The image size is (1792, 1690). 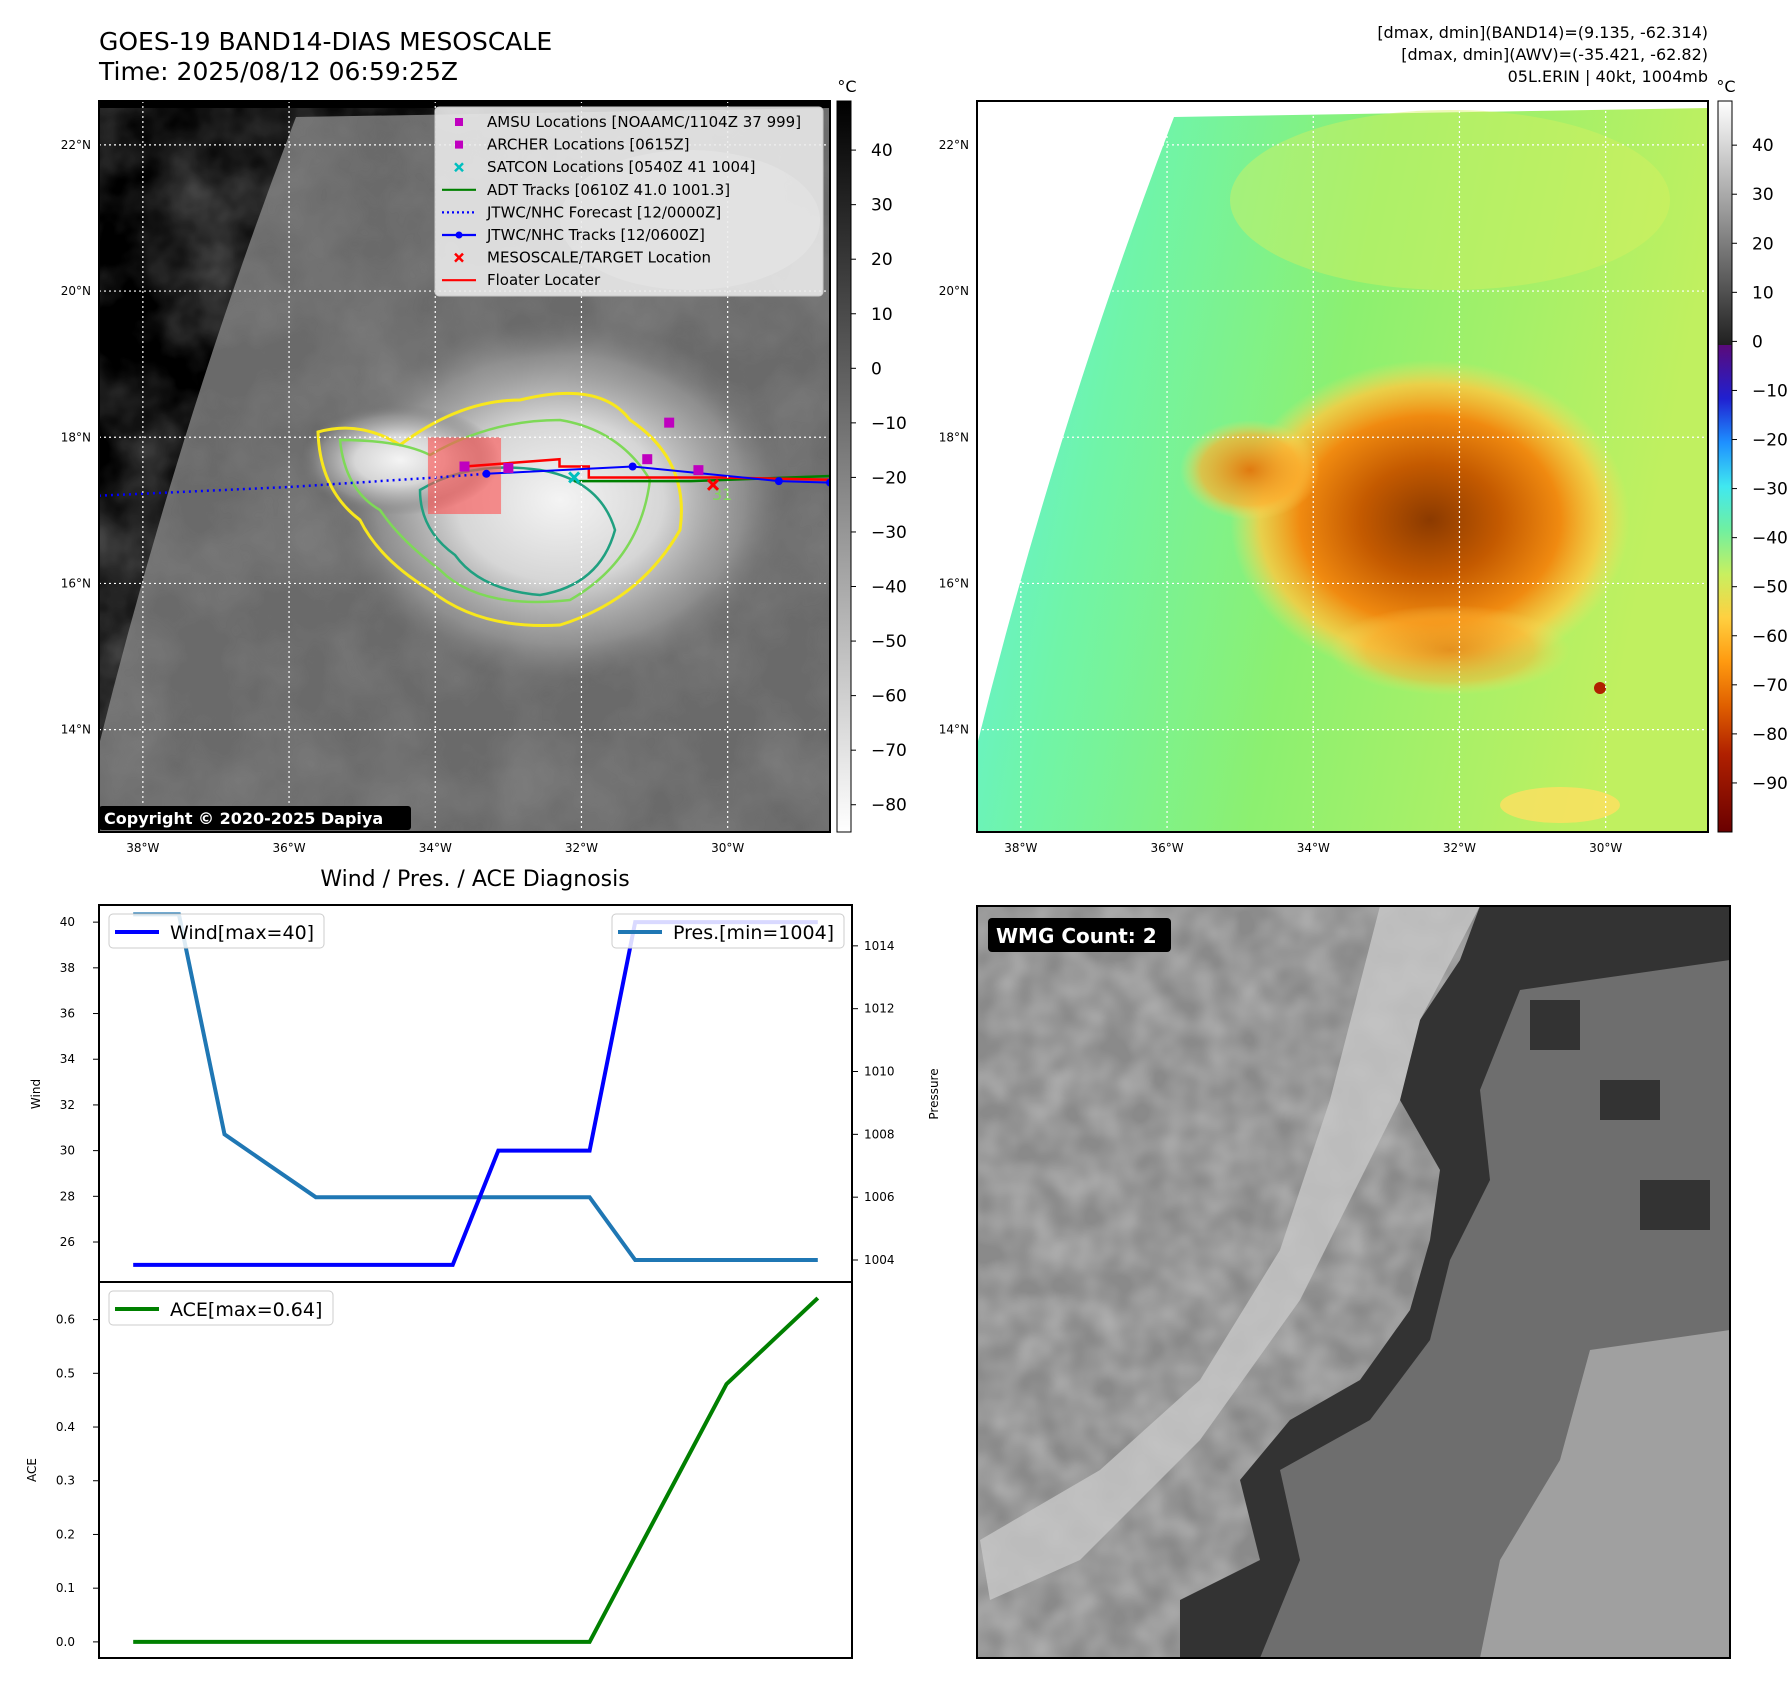 I want to click on ace-frame, so click(x=475, y=1470).